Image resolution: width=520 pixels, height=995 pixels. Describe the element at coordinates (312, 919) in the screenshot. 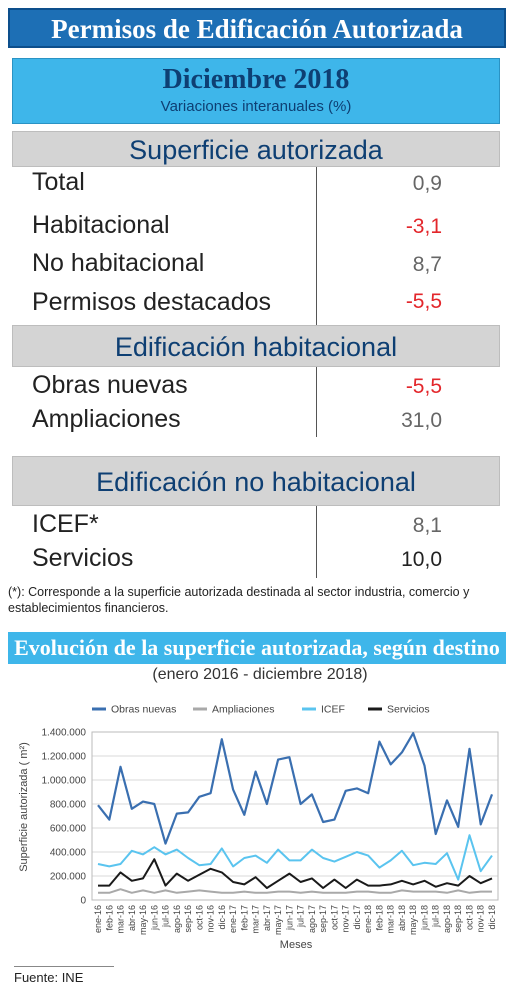

I see `x-tick-label: ago-17` at that location.